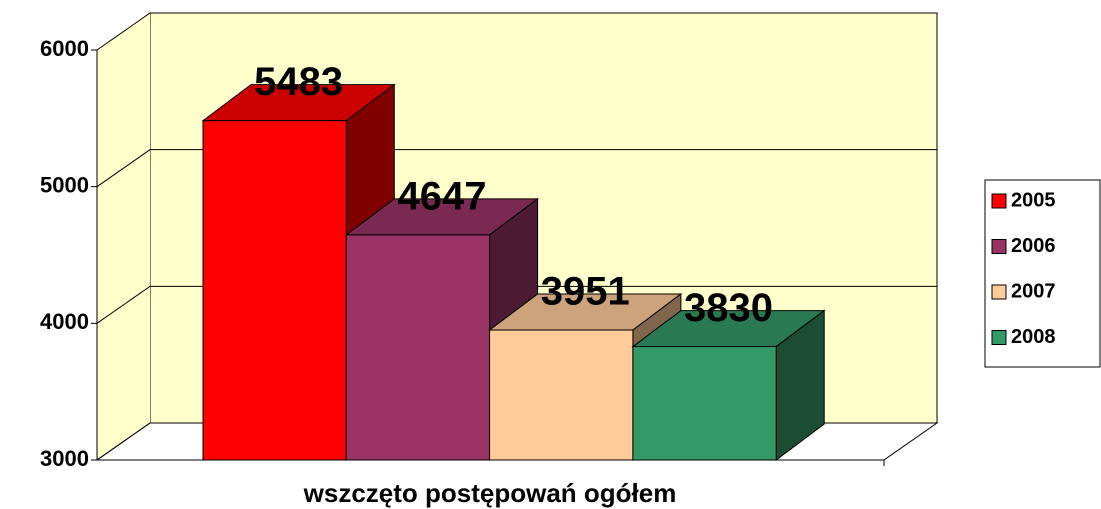 Image resolution: width=1101 pixels, height=509 pixels. Describe the element at coordinates (64, 321) in the screenshot. I see `y-tick-label: 4000` at that location.